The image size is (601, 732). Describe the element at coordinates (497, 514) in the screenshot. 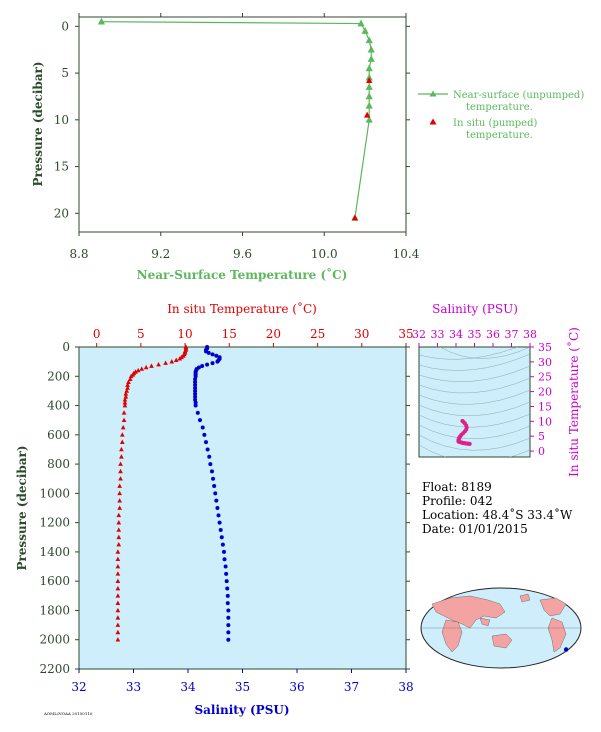

I see `location: Location: 48.4˚S 33.4˚W` at that location.